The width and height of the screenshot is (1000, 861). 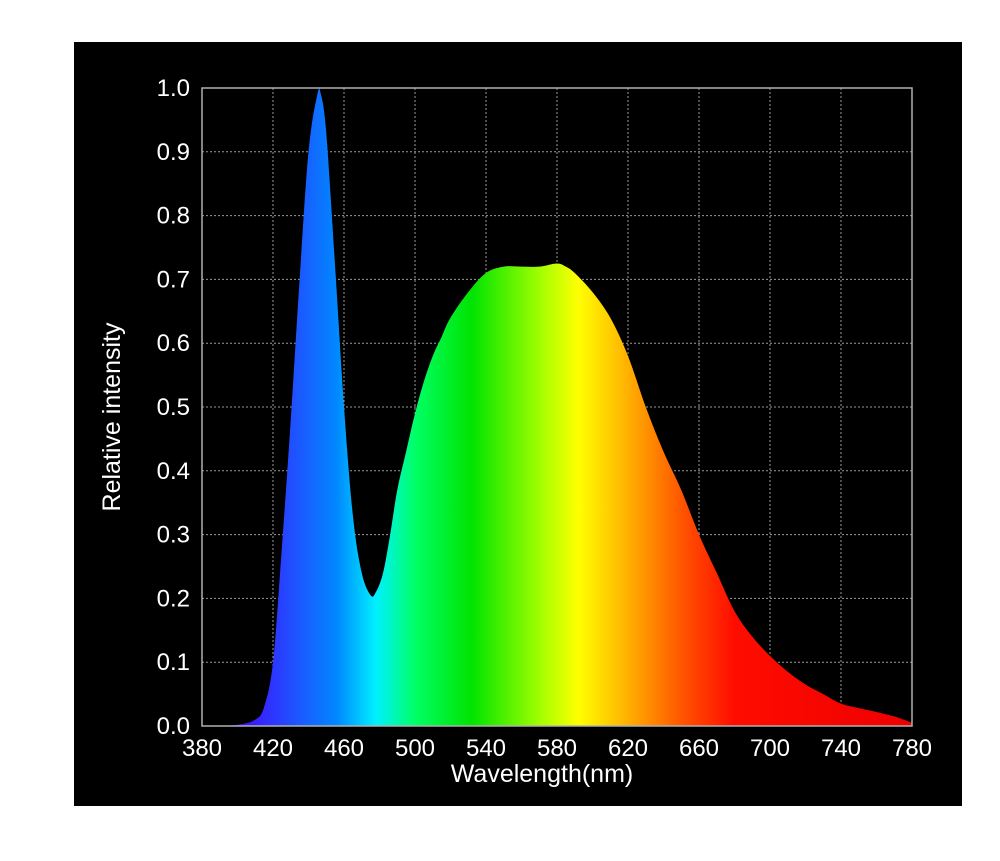 I want to click on x-tick-labels: 380 420 460 500 540 580 620 660 700 740 780, so click(x=557, y=748).